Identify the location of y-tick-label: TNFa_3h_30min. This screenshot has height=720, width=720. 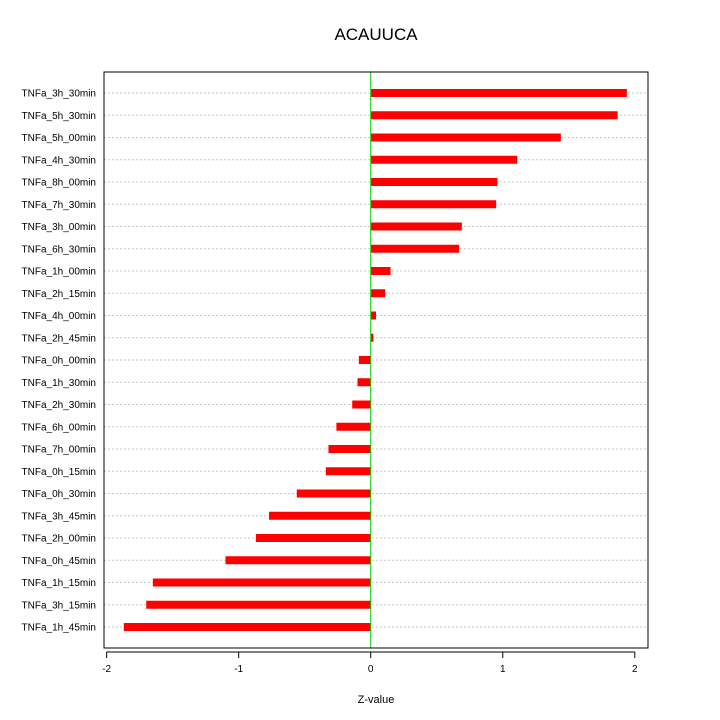
(59, 94).